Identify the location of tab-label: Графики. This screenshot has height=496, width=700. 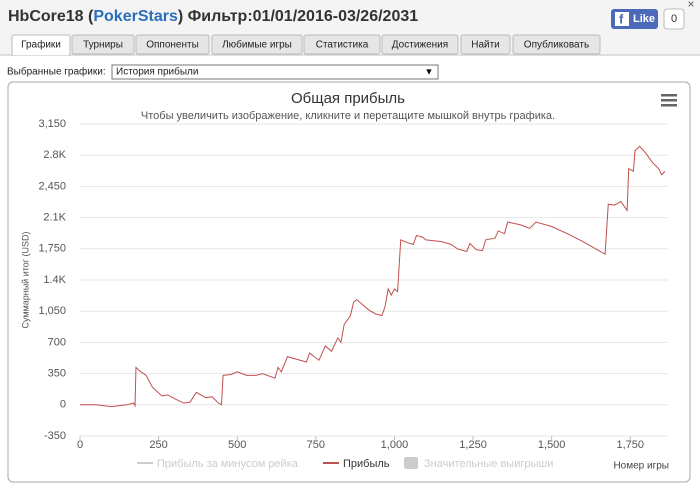
(41, 45).